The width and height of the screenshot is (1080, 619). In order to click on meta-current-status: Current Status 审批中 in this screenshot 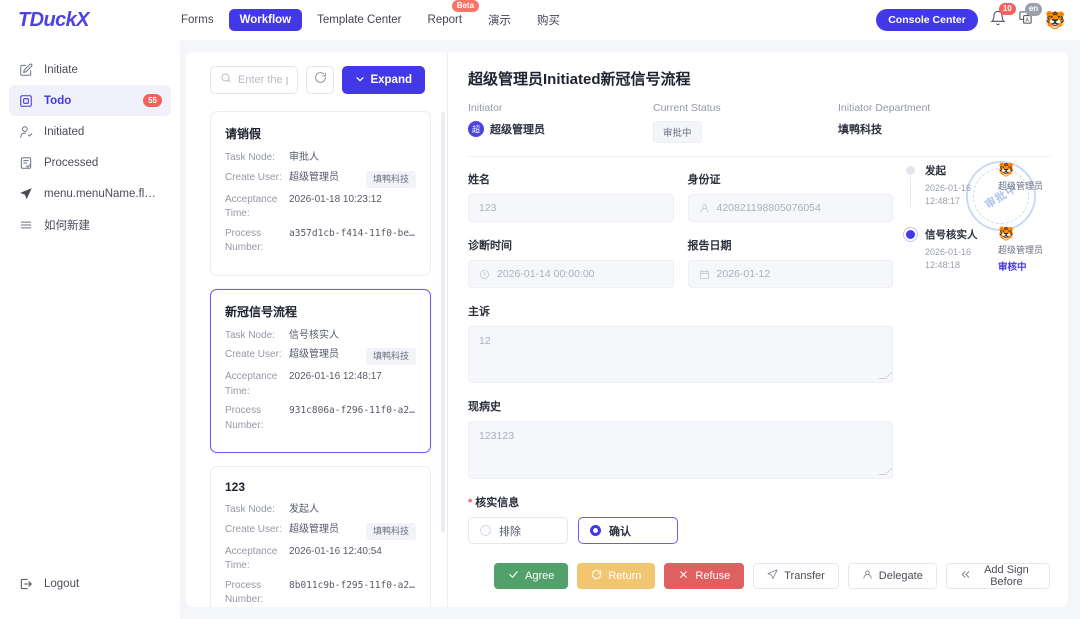, I will do `click(745, 122)`.